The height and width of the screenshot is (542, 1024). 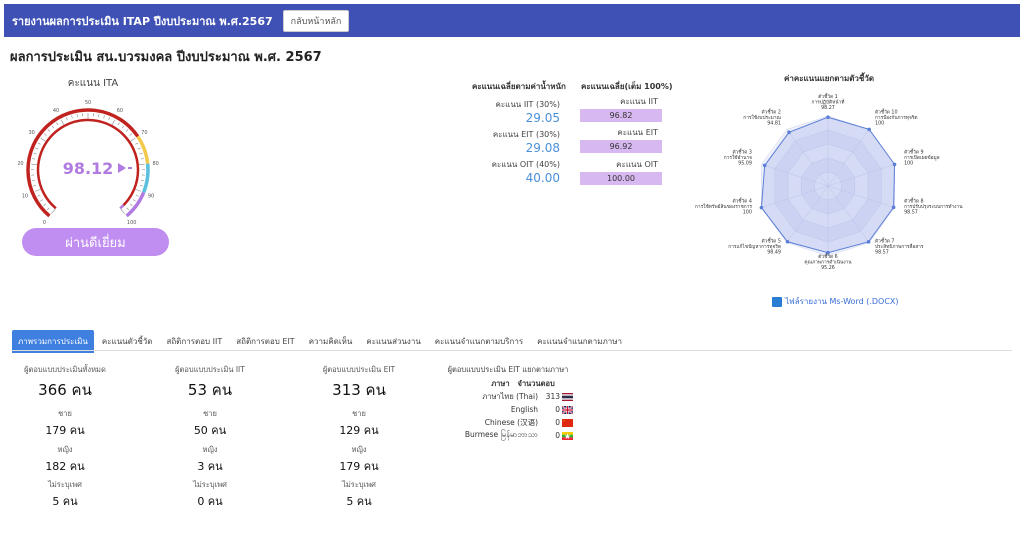 I want to click on language-name: English, so click(x=524, y=409).